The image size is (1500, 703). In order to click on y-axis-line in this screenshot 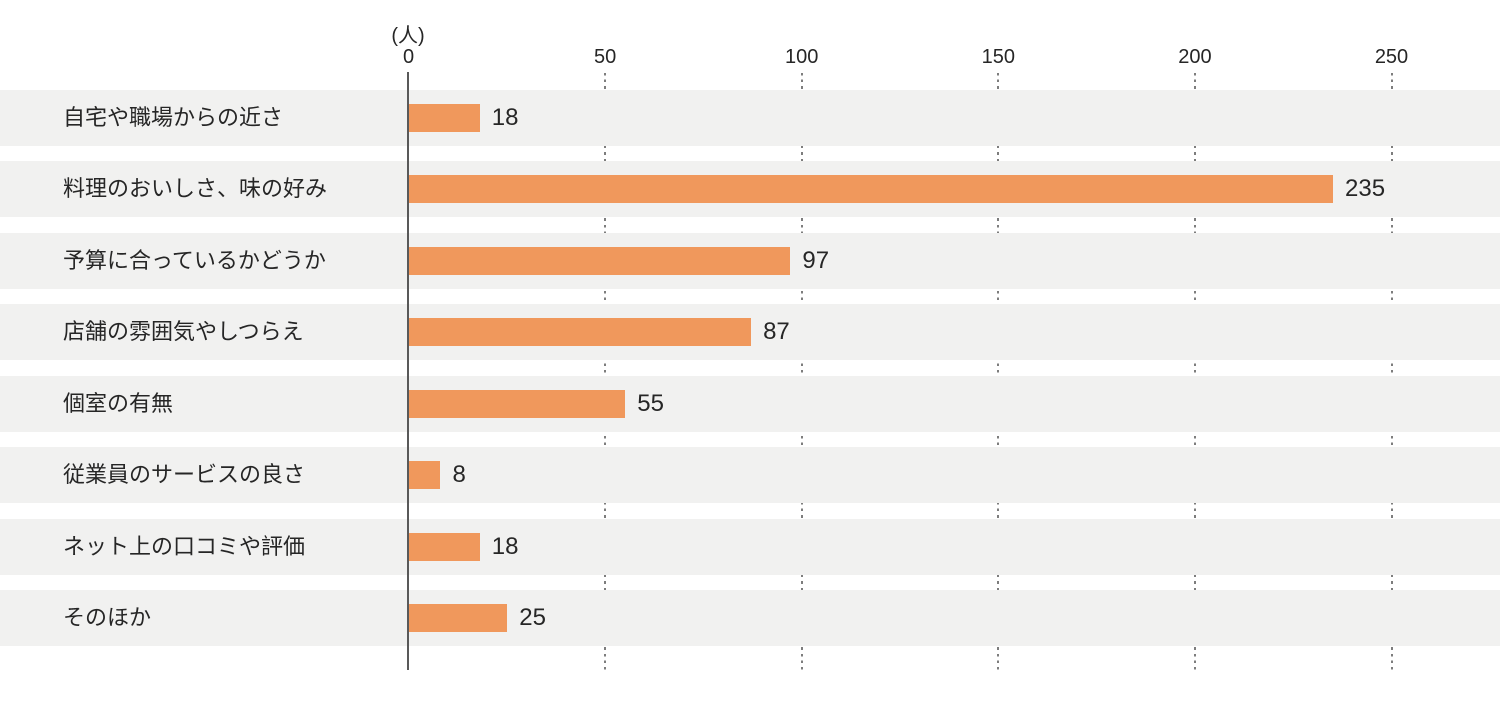, I will do `click(408, 371)`.